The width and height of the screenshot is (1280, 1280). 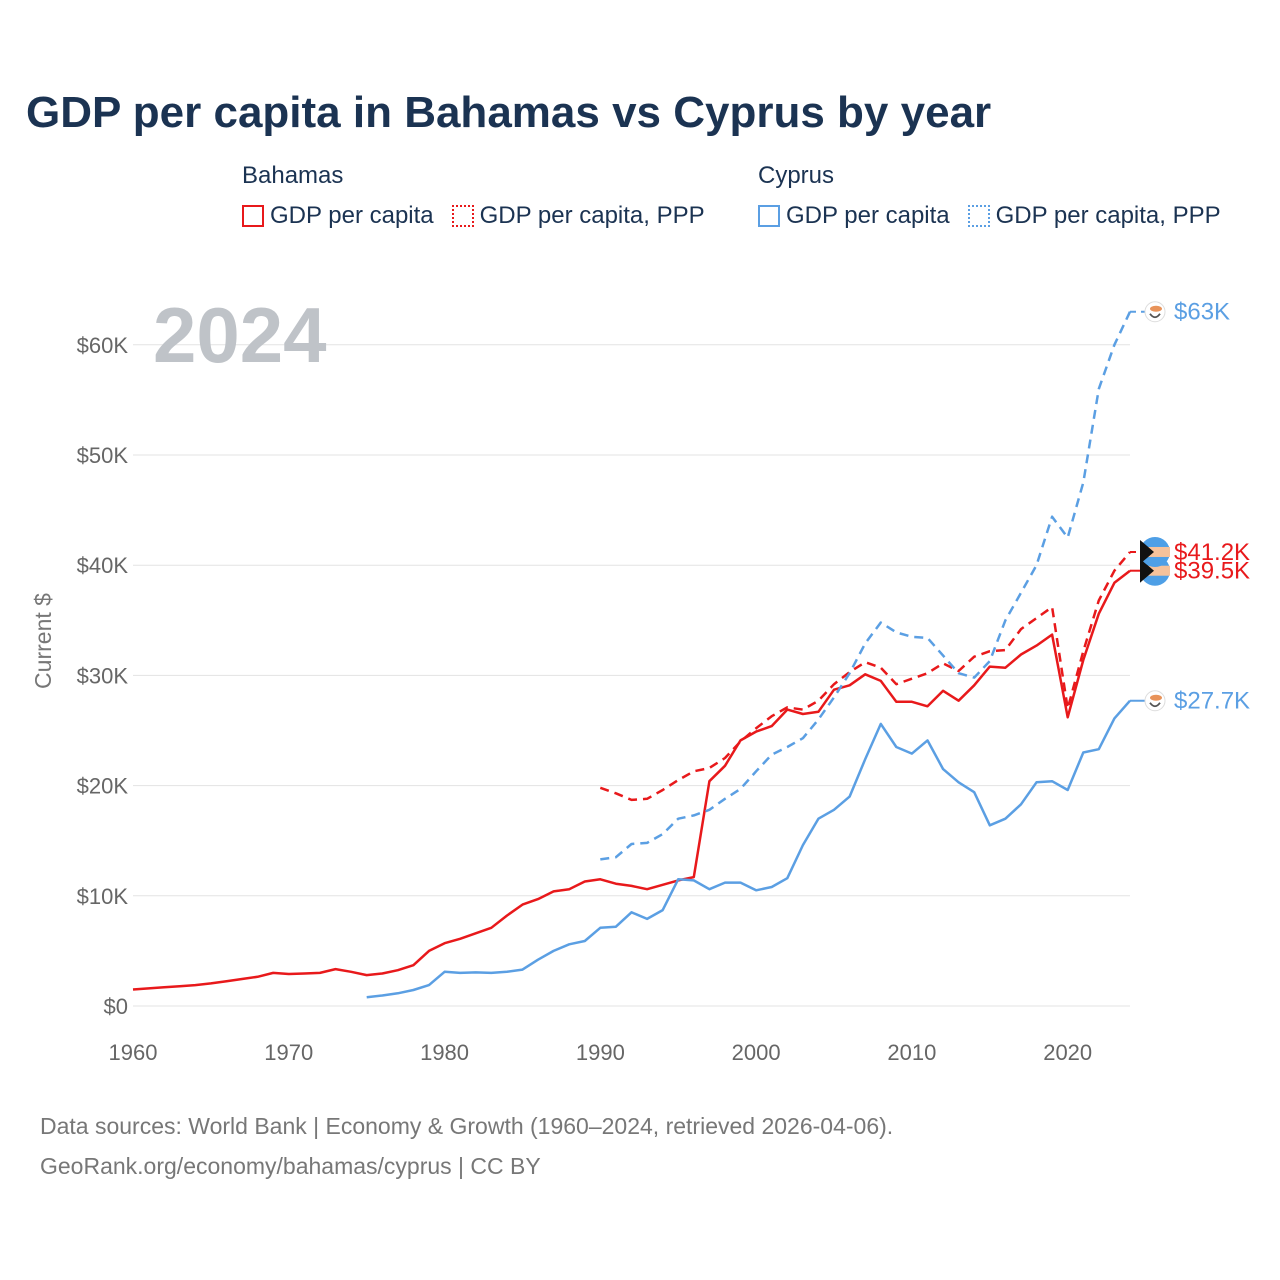 I want to click on legend-item-bahamas-gdp-ppp: GDP per capita, PPP, so click(x=578, y=216).